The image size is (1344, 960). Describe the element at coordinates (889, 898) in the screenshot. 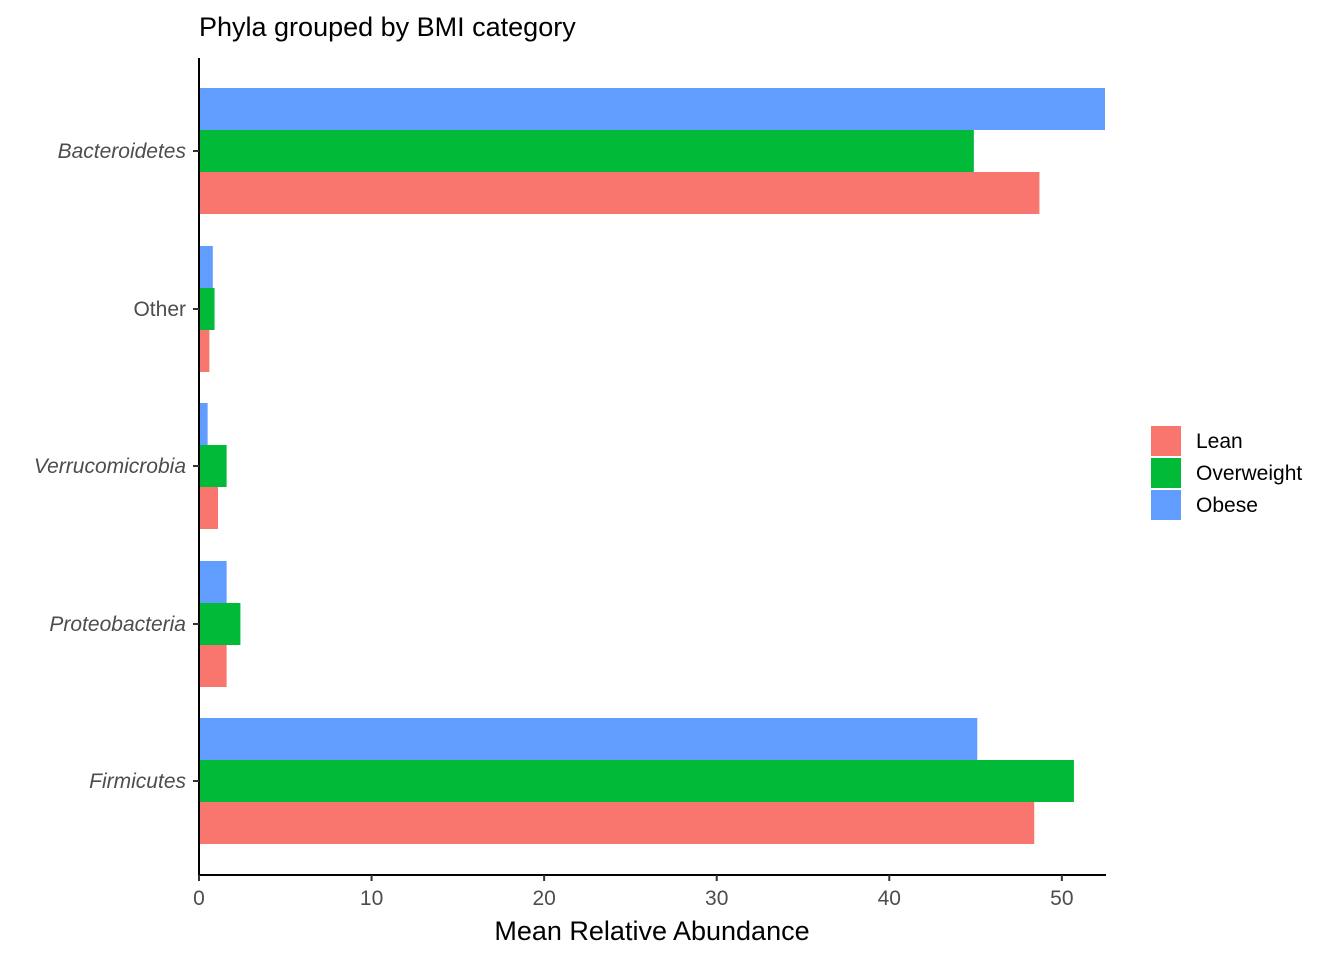

I see `x-tick-label: 40` at that location.